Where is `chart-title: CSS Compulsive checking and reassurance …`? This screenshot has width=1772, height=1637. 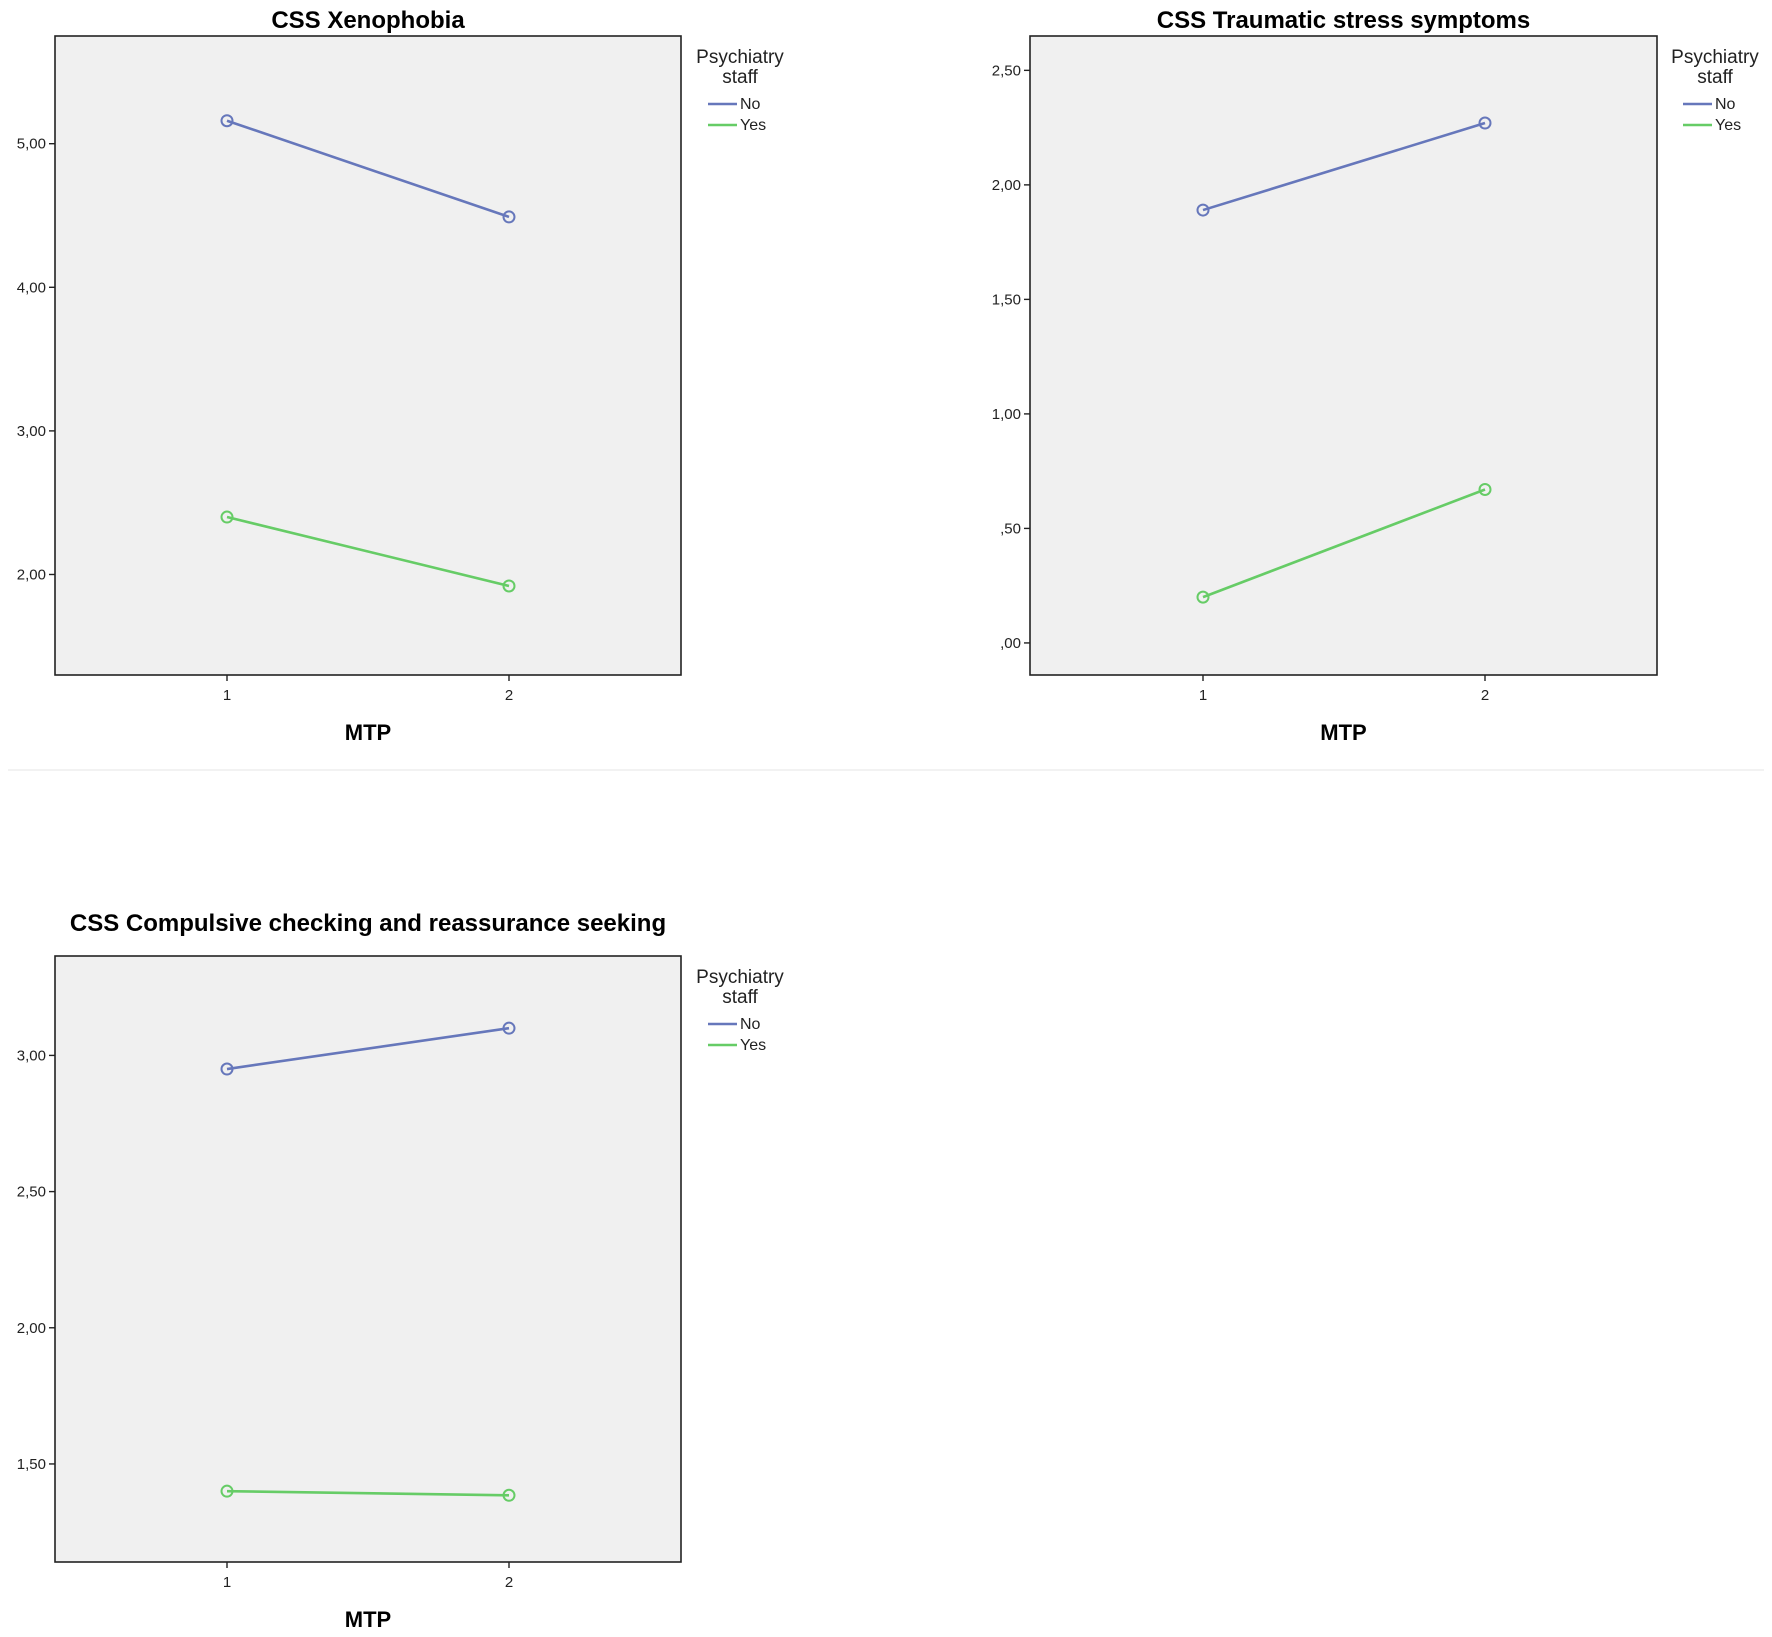 chart-title: CSS Compulsive checking and reassurance … is located at coordinates (368, 923).